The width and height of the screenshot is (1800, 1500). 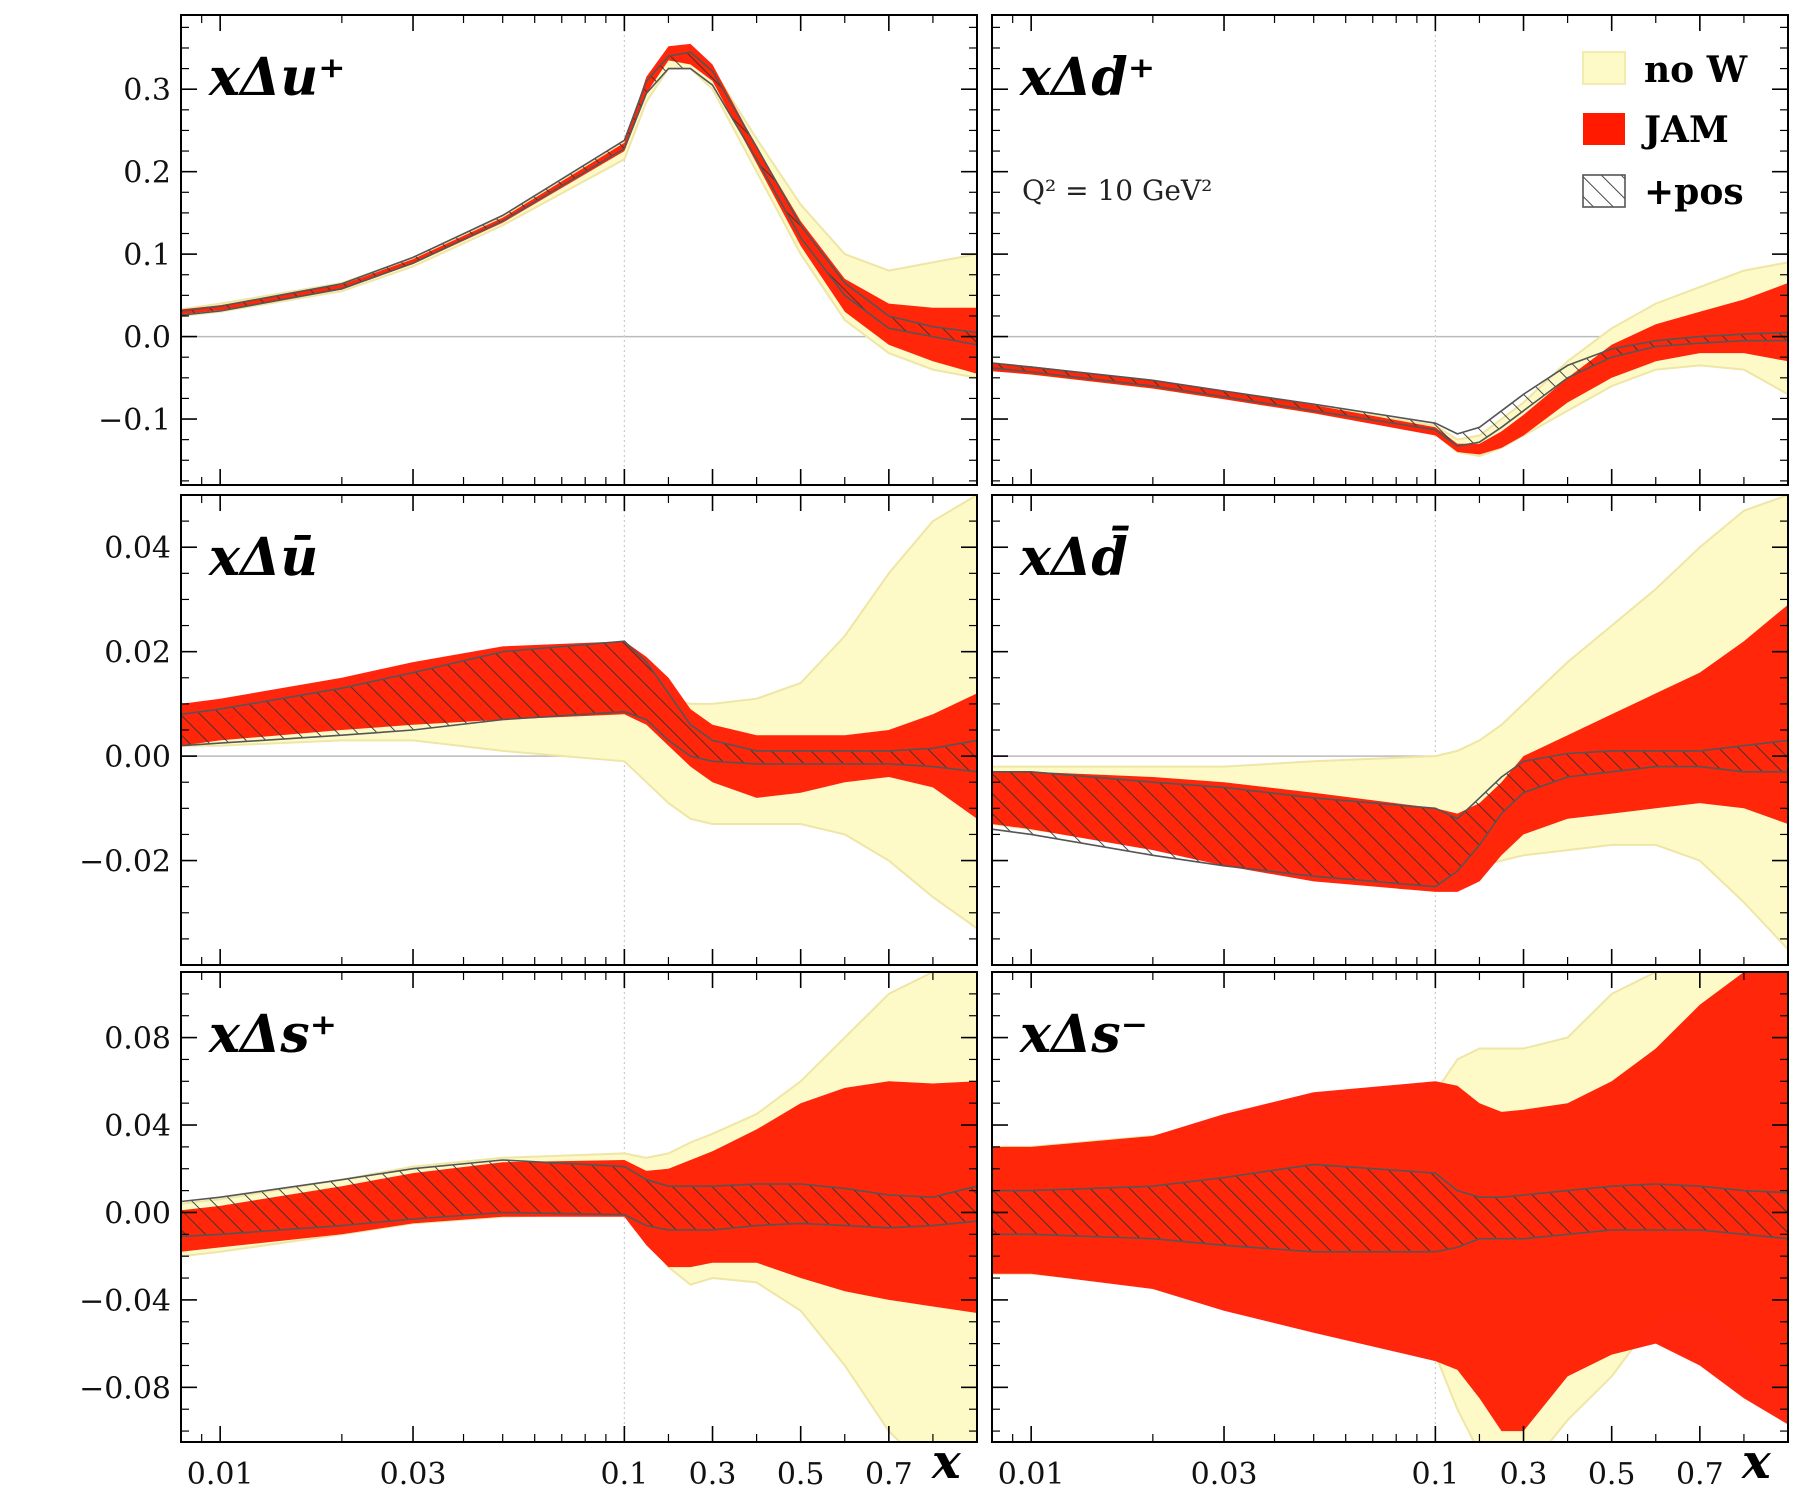 What do you see at coordinates (272, 1034) in the screenshot?
I see `panel-label: xΔs⁺` at bounding box center [272, 1034].